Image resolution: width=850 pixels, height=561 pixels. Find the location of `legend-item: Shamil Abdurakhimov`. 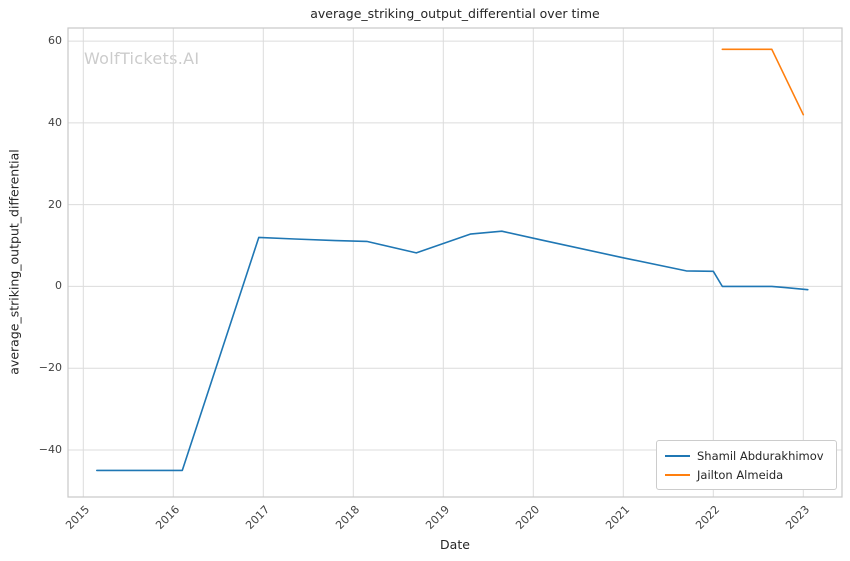

legend-item: Shamil Abdurakhimov is located at coordinates (746, 455).